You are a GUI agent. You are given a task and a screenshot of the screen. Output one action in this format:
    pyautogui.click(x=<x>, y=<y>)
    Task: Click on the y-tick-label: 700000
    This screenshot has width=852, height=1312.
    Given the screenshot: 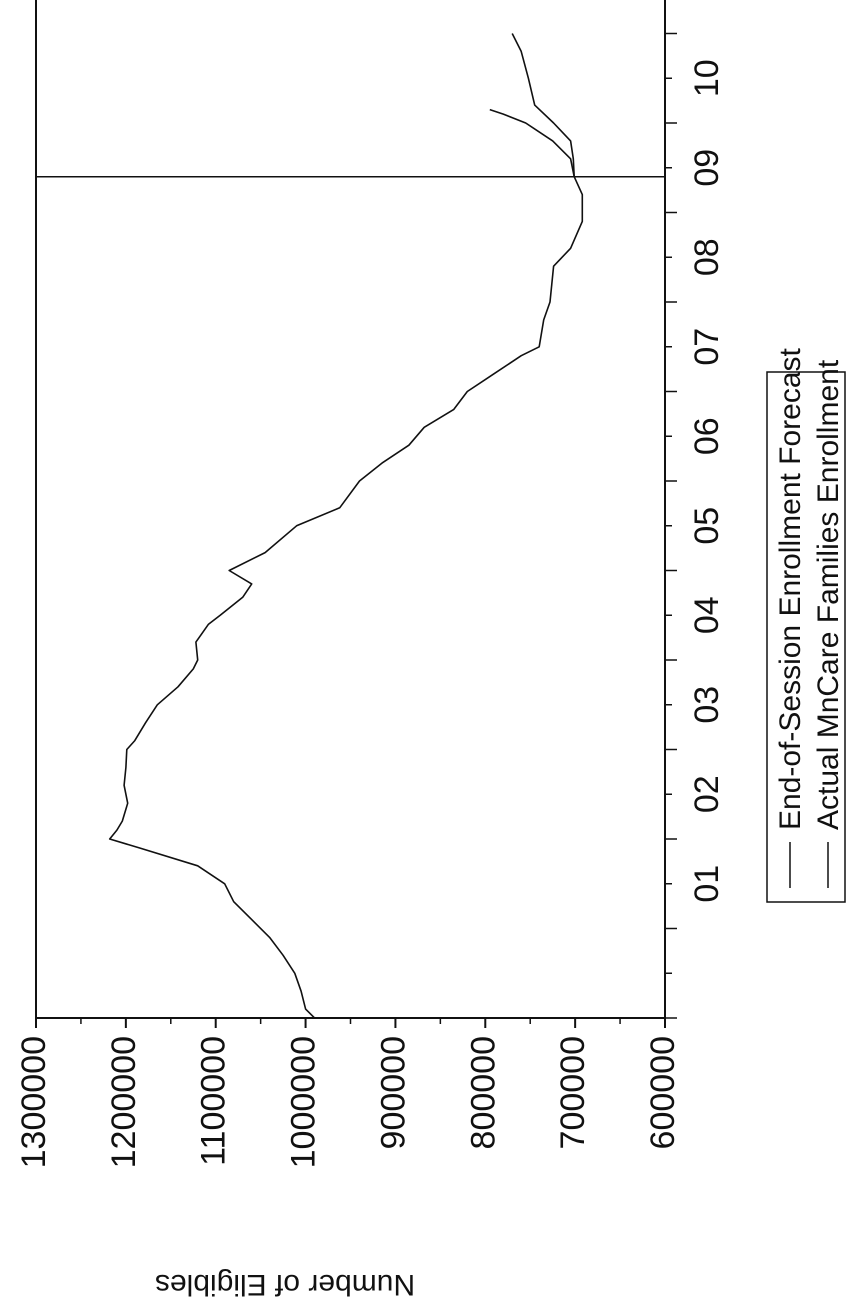 What is the action you would take?
    pyautogui.click(x=573, y=1092)
    